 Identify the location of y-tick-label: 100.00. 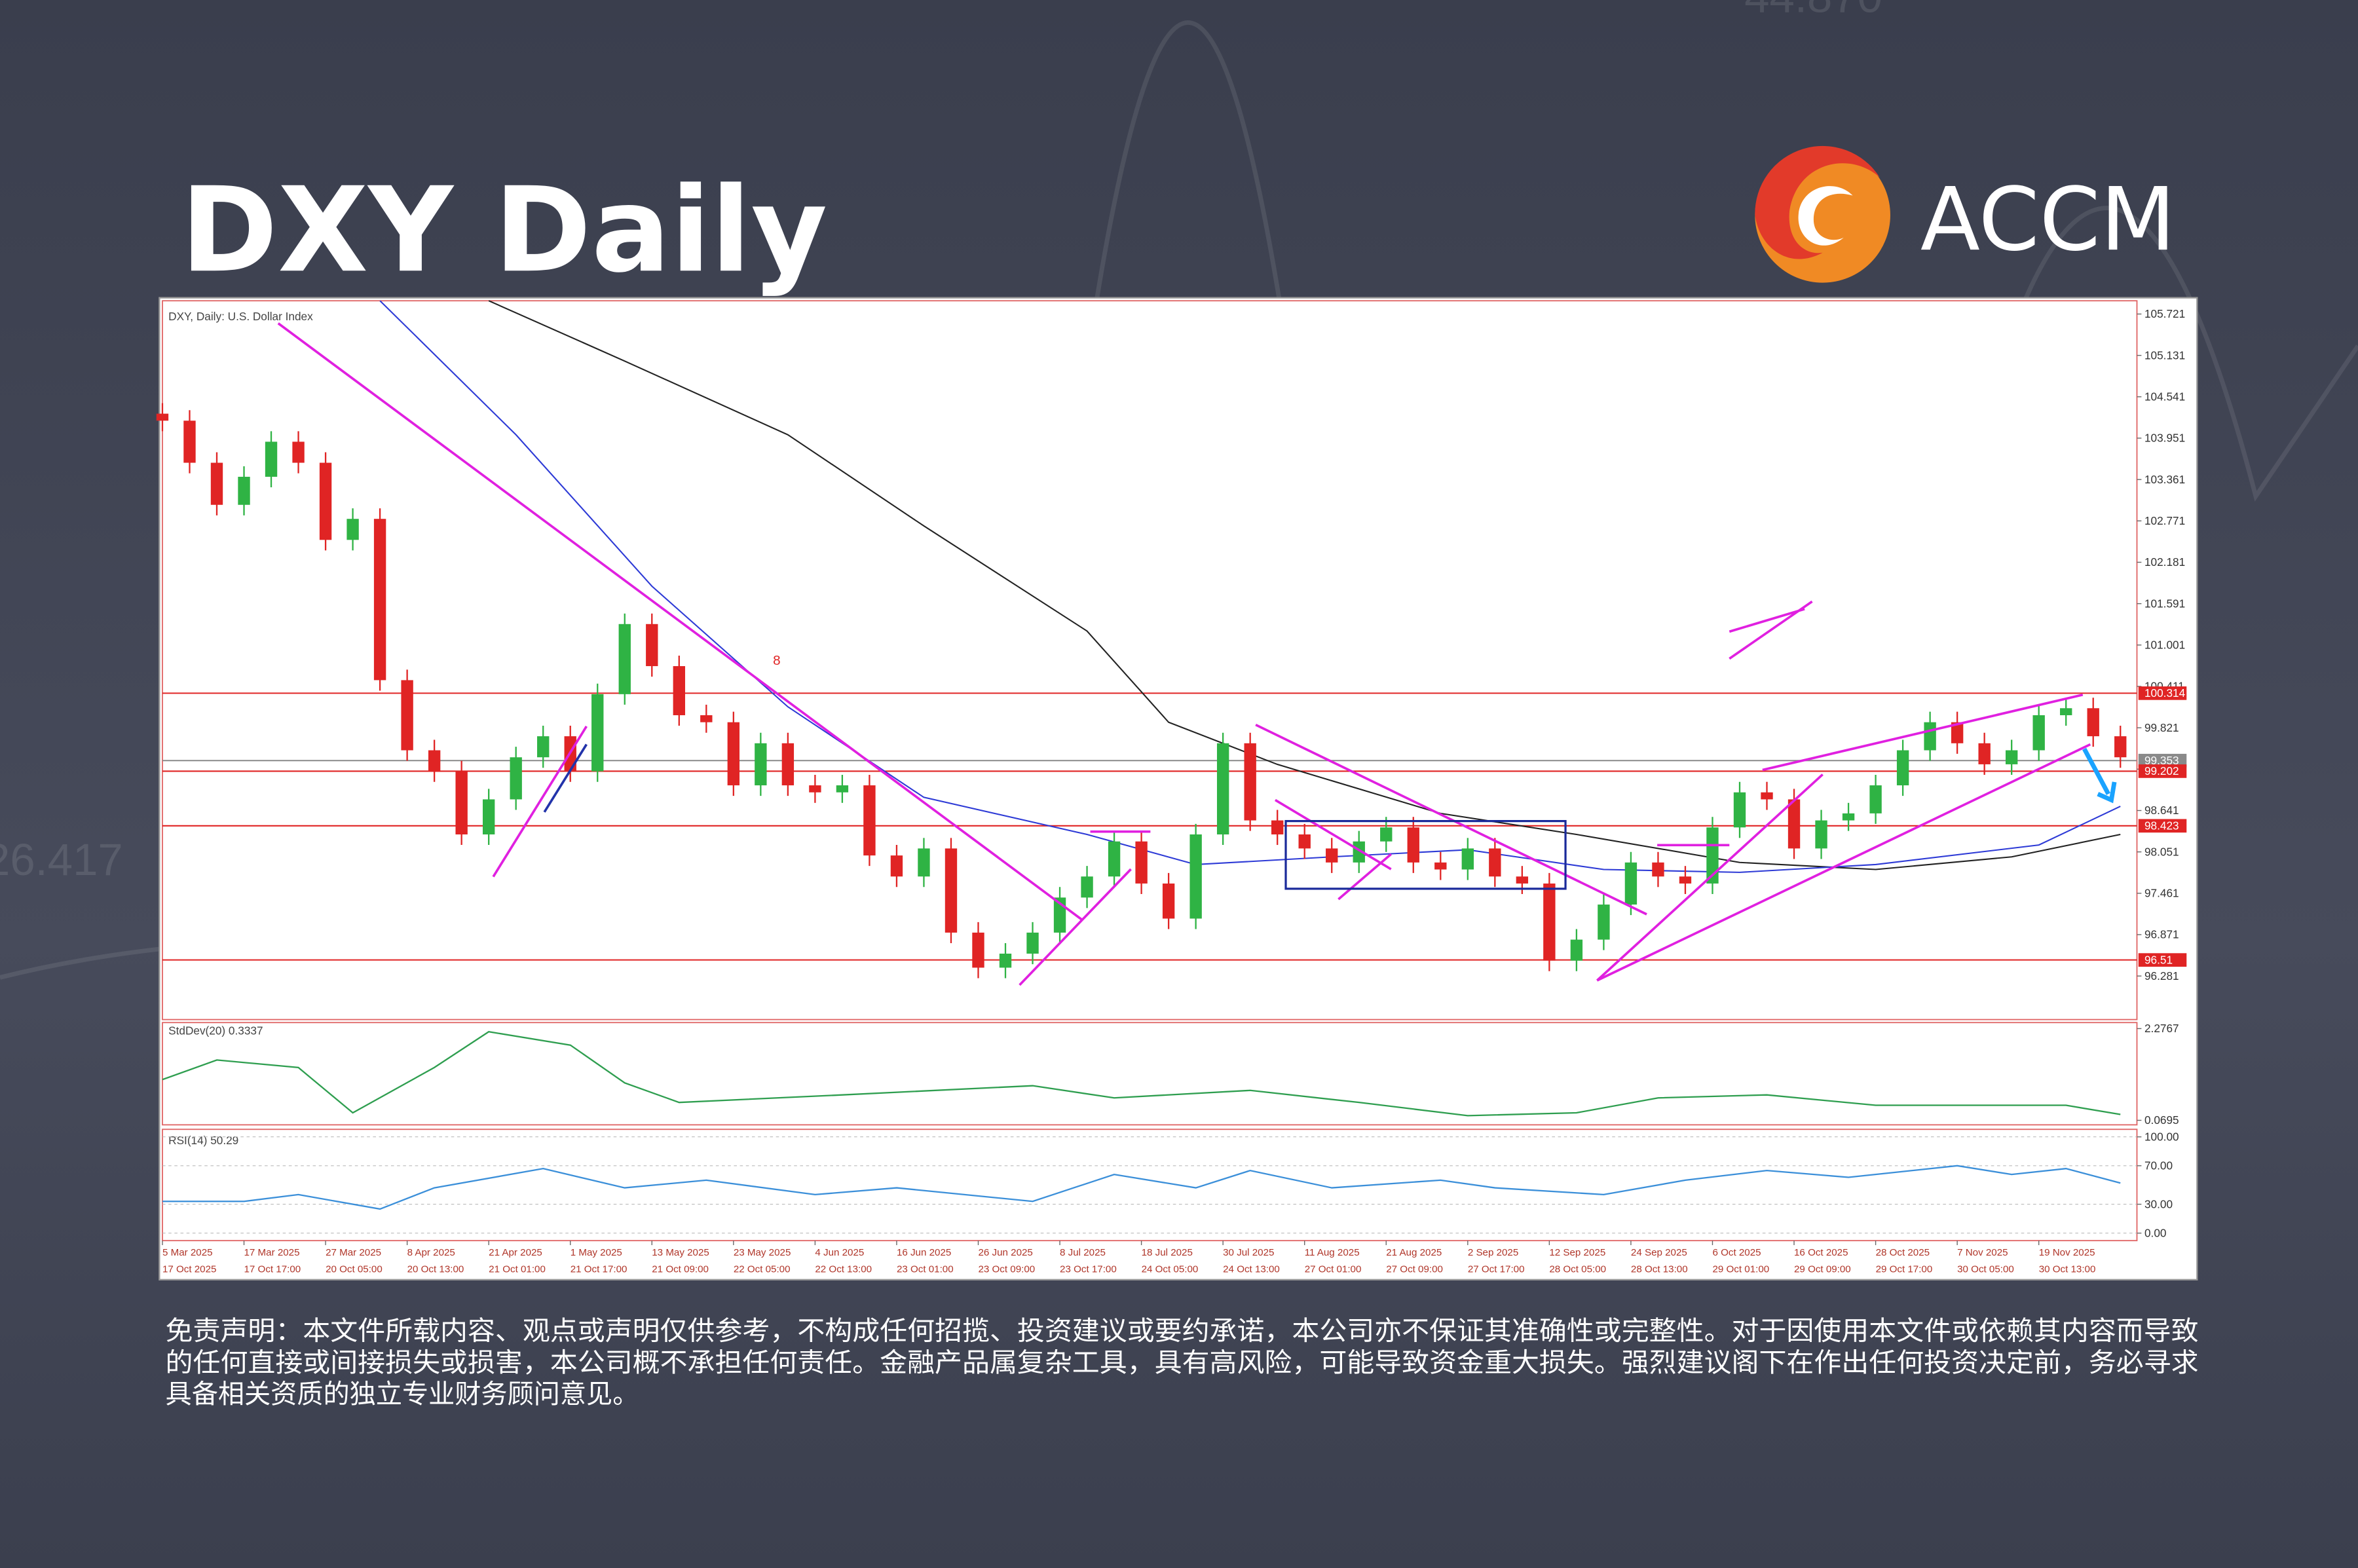
(2161, 1136).